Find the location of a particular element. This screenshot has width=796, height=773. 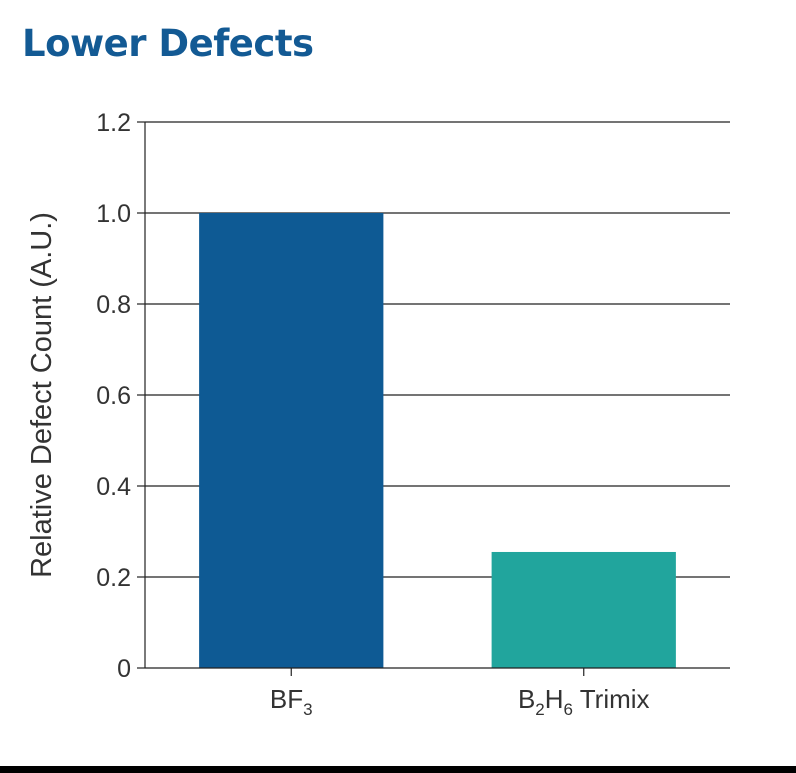

y-tick-label: 0.8 is located at coordinates (113, 305).